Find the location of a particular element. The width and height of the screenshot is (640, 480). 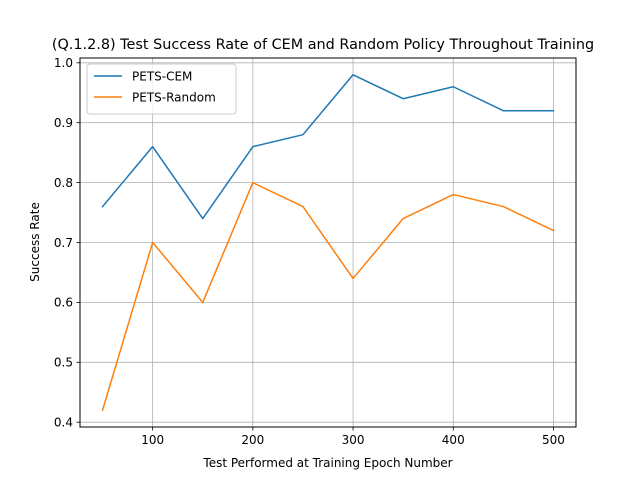

legend-box is located at coordinates (161, 89).